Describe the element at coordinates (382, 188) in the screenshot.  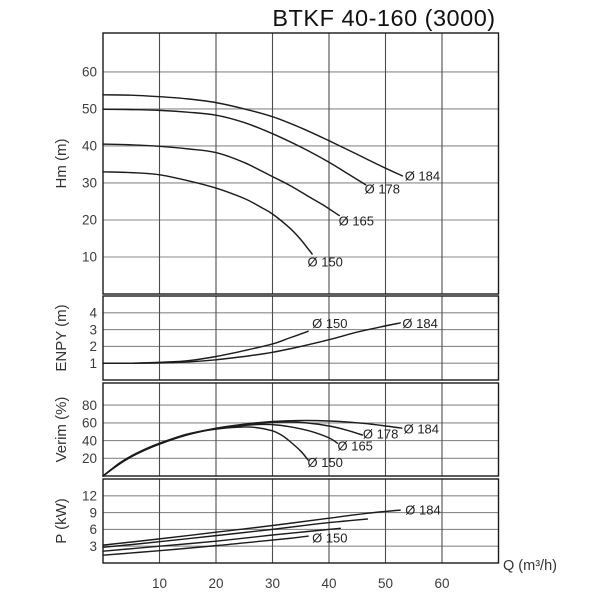
I see `curve-label-head-d178: Ø 178` at that location.